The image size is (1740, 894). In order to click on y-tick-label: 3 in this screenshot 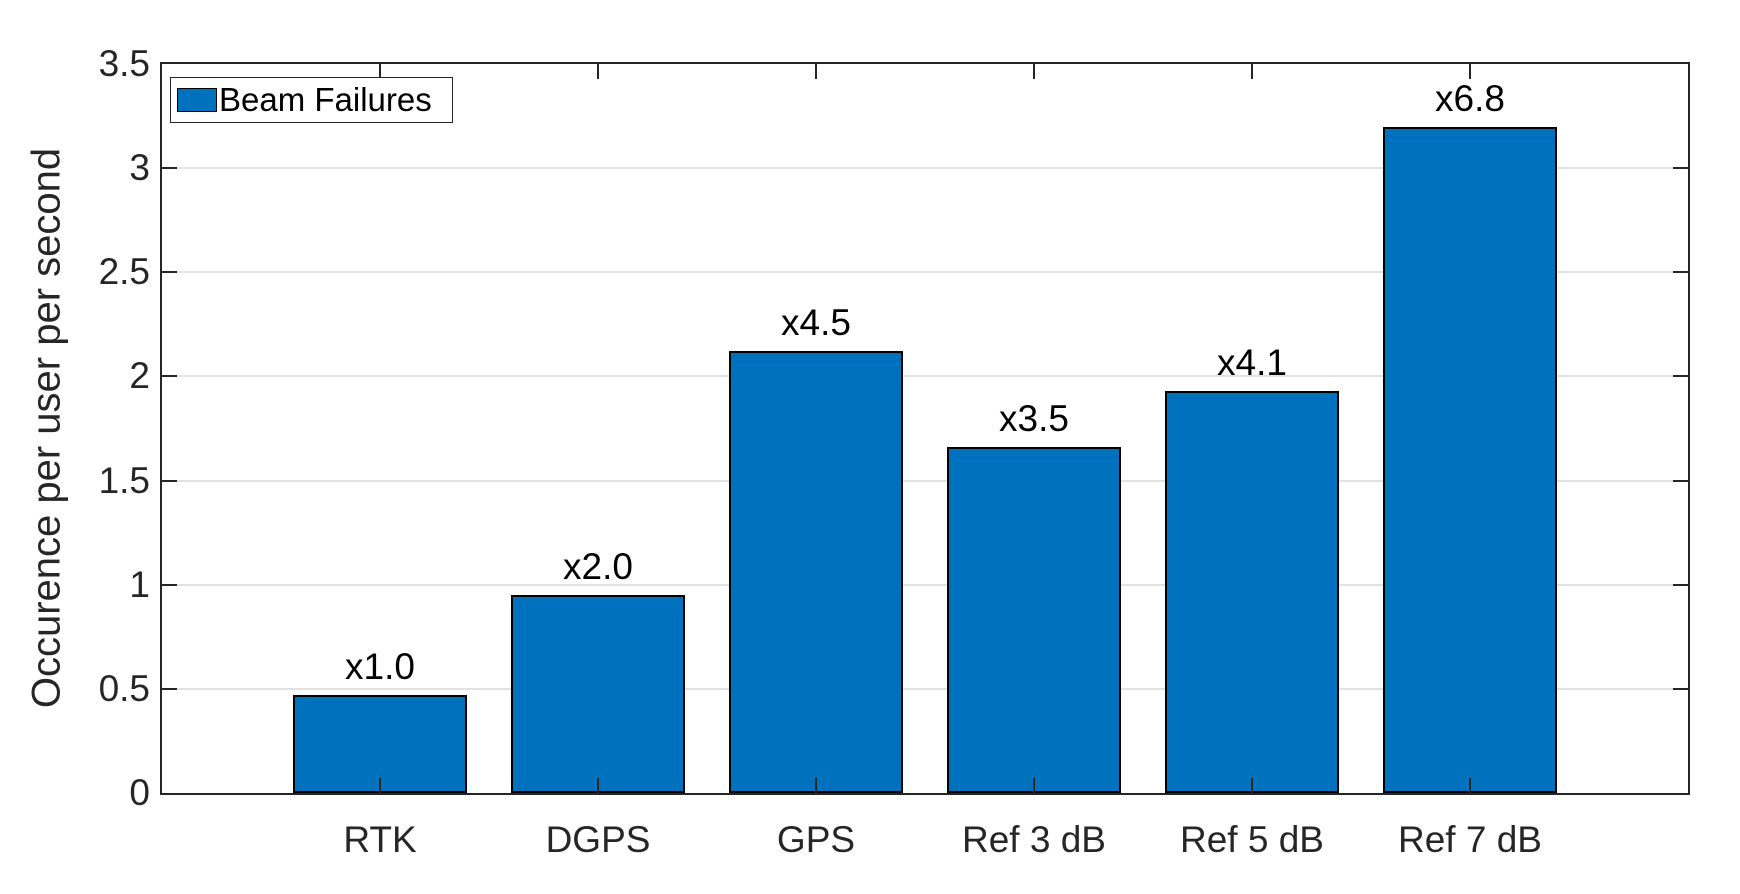, I will do `click(139, 168)`.